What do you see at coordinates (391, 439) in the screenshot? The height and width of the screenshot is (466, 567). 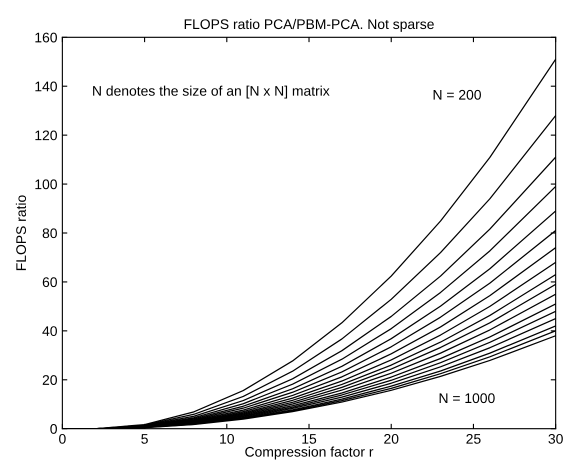 I see `x-tick-label: 20` at bounding box center [391, 439].